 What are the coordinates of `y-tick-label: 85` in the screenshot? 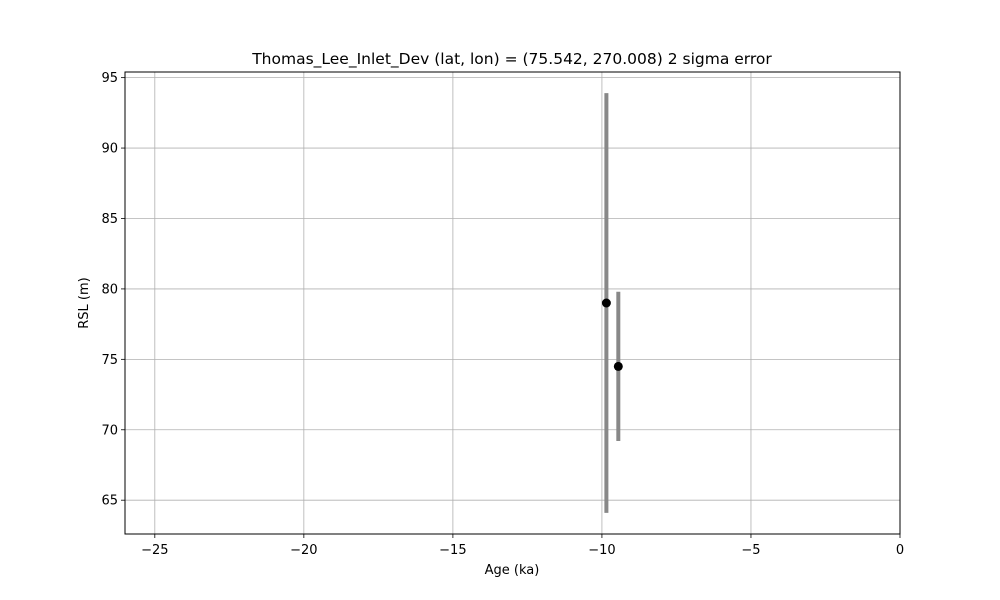 It's located at (109, 219).